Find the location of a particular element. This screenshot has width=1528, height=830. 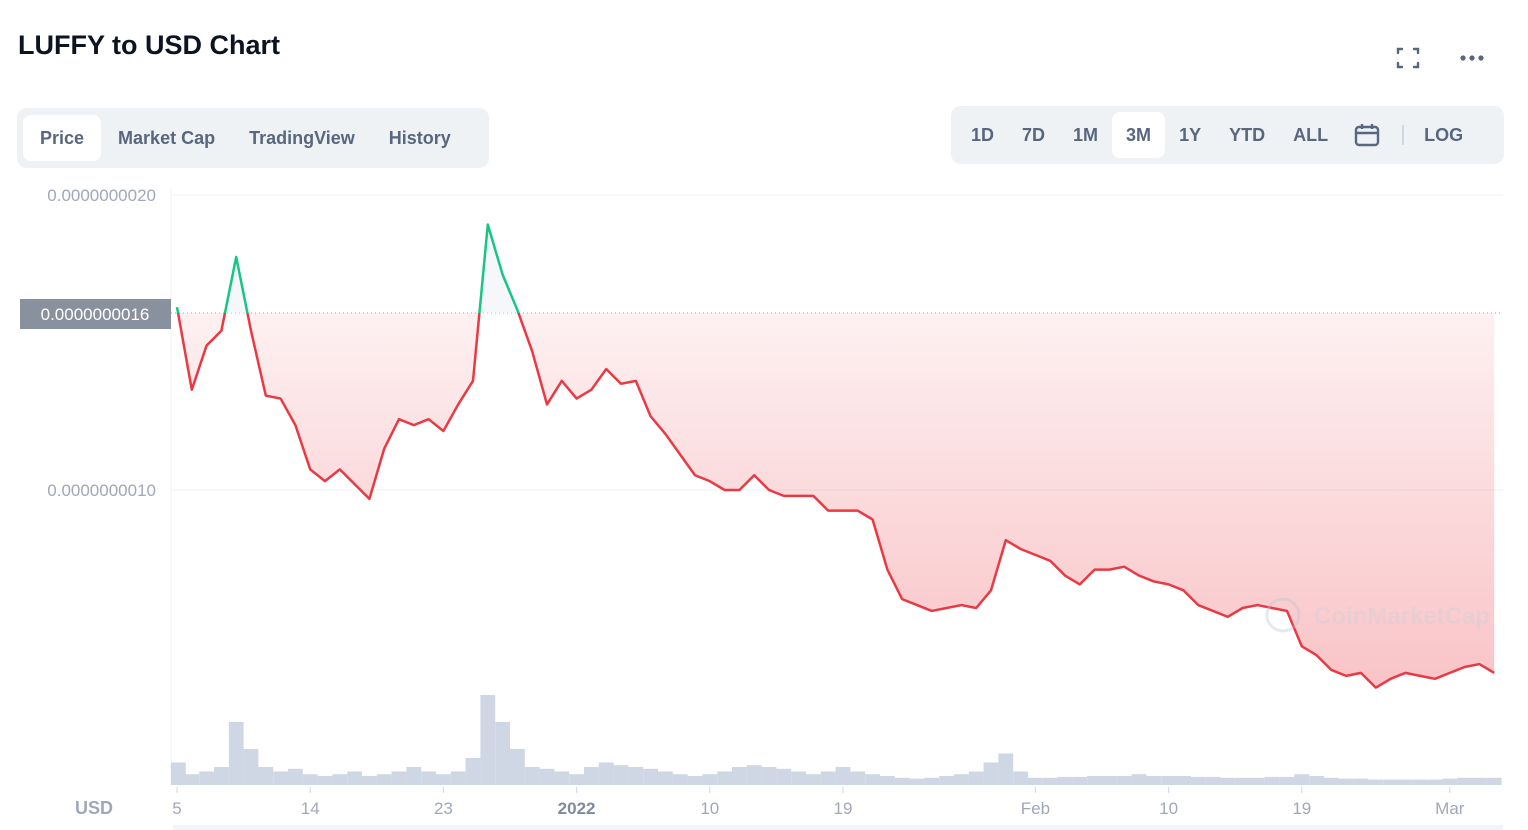

x-tick-label: Mar is located at coordinates (1450, 808).